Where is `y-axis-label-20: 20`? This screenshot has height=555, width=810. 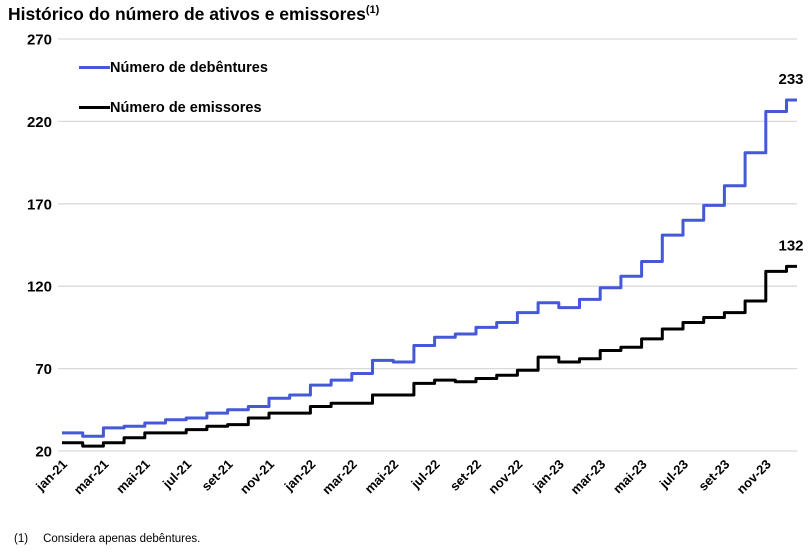
y-axis-label-20: 20 is located at coordinates (43, 452).